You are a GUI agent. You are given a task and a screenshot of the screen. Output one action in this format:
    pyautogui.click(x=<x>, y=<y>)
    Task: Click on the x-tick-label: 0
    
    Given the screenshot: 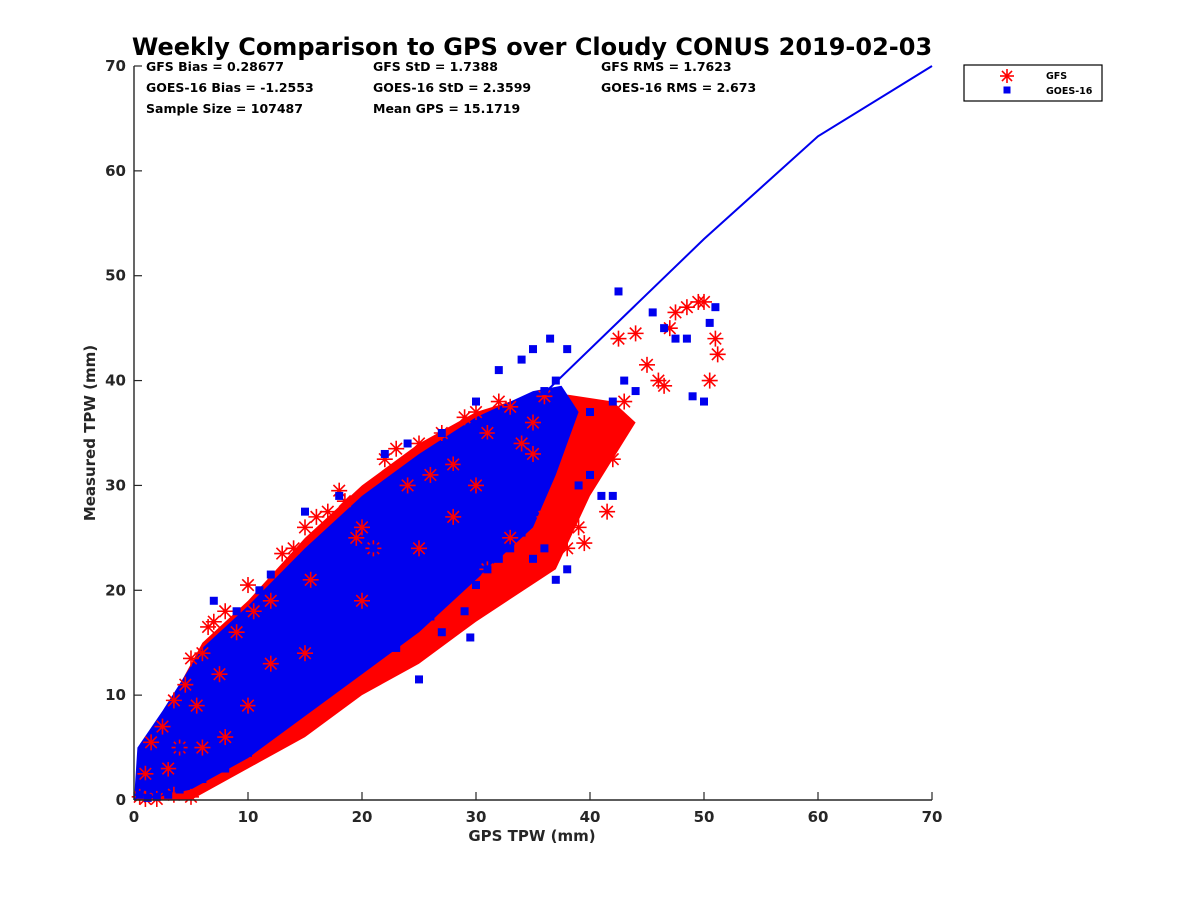 What is the action you would take?
    pyautogui.click(x=134, y=817)
    